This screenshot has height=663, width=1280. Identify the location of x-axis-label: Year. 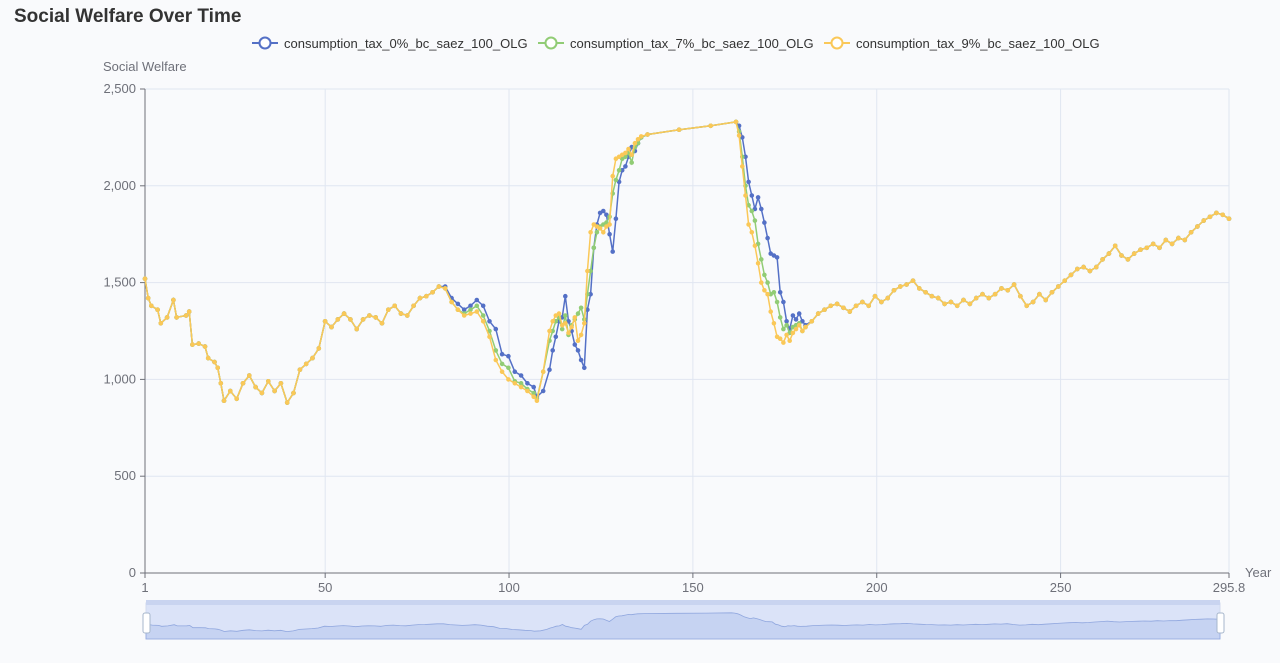
(1258, 572).